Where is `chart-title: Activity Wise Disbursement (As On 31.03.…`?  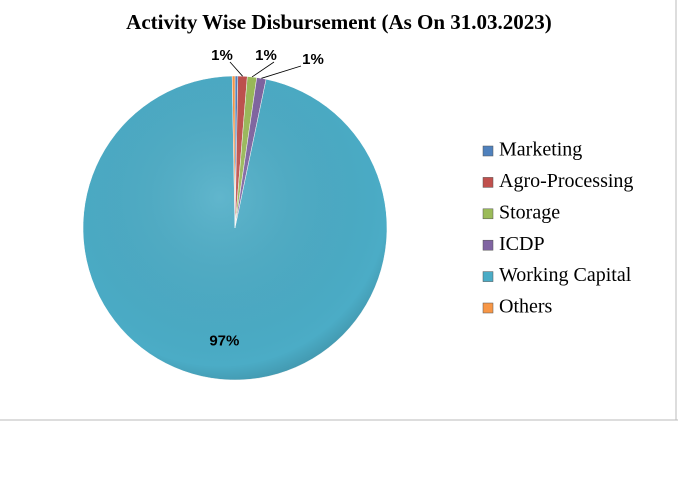
chart-title: Activity Wise Disbursement (As On 31.03.… is located at coordinates (339, 22).